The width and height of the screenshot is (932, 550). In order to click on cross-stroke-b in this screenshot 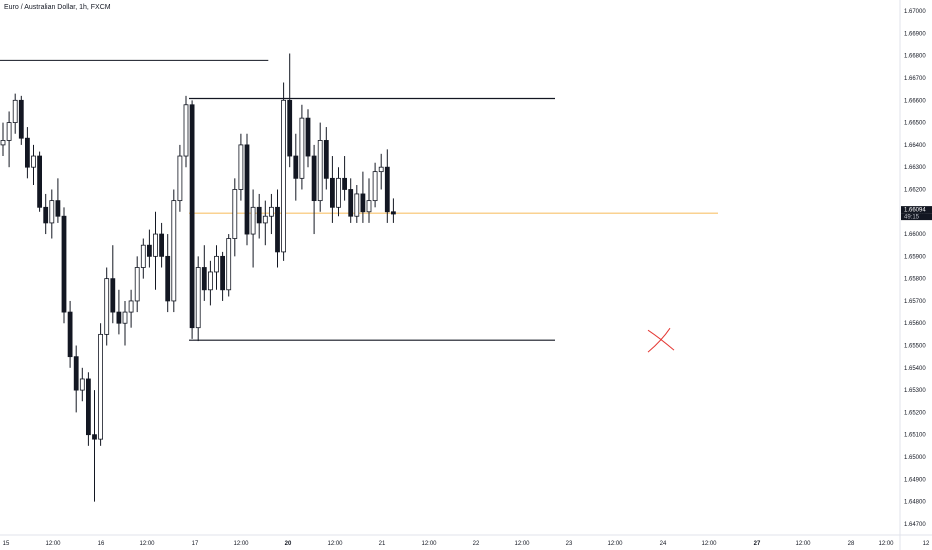, I will do `click(659, 340)`.